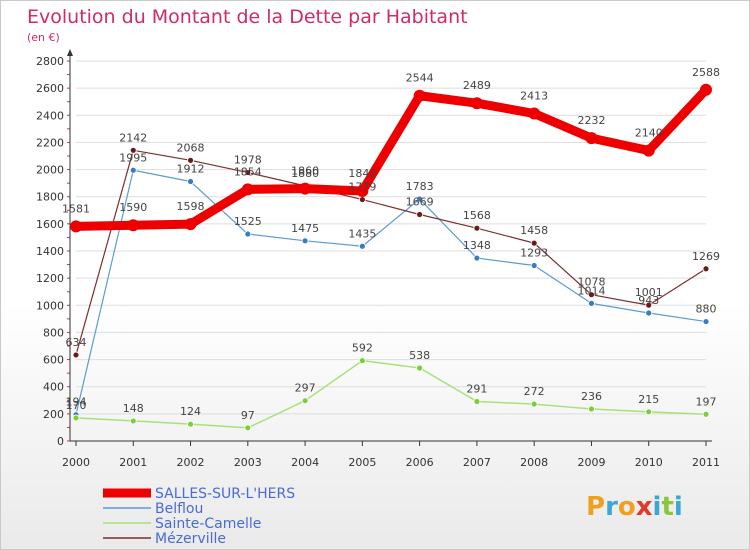  Describe the element at coordinates (420, 462) in the screenshot. I see `x-tick-label: 2006` at that location.